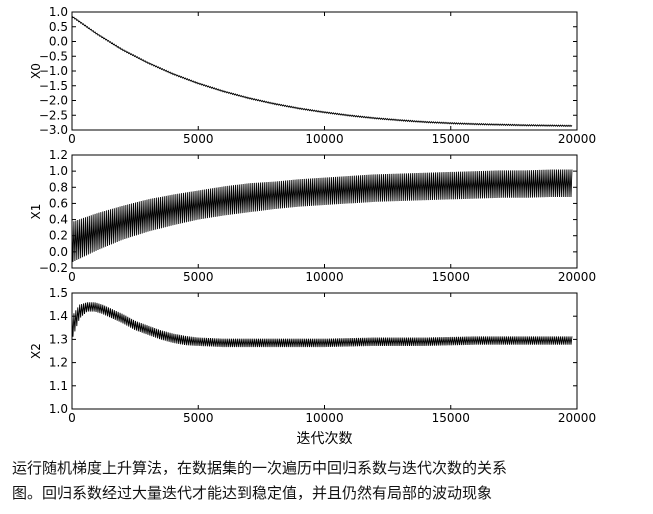 This screenshot has width=653, height=514. Describe the element at coordinates (53, 130) in the screenshot. I see `y-tick-label: −3.0` at that location.